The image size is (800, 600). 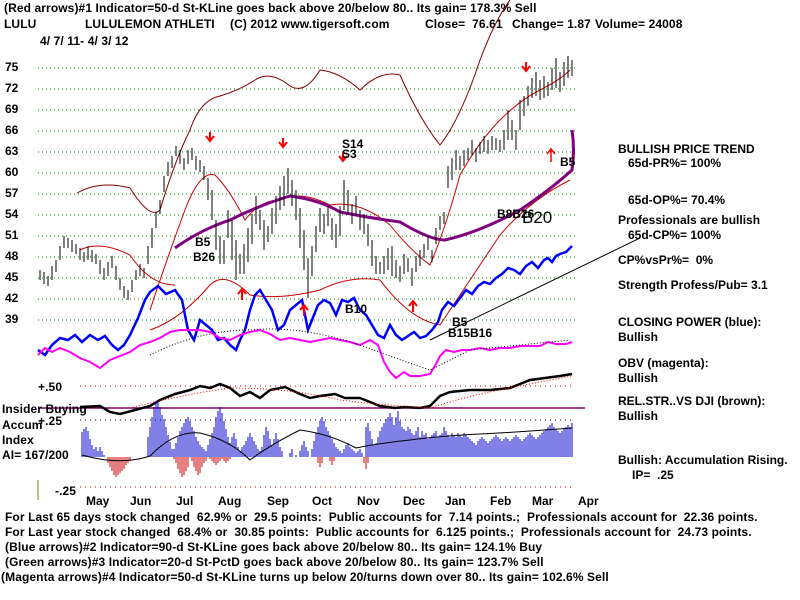 I want to click on pr-value: 65d-PR%= 100%, so click(x=675, y=163).